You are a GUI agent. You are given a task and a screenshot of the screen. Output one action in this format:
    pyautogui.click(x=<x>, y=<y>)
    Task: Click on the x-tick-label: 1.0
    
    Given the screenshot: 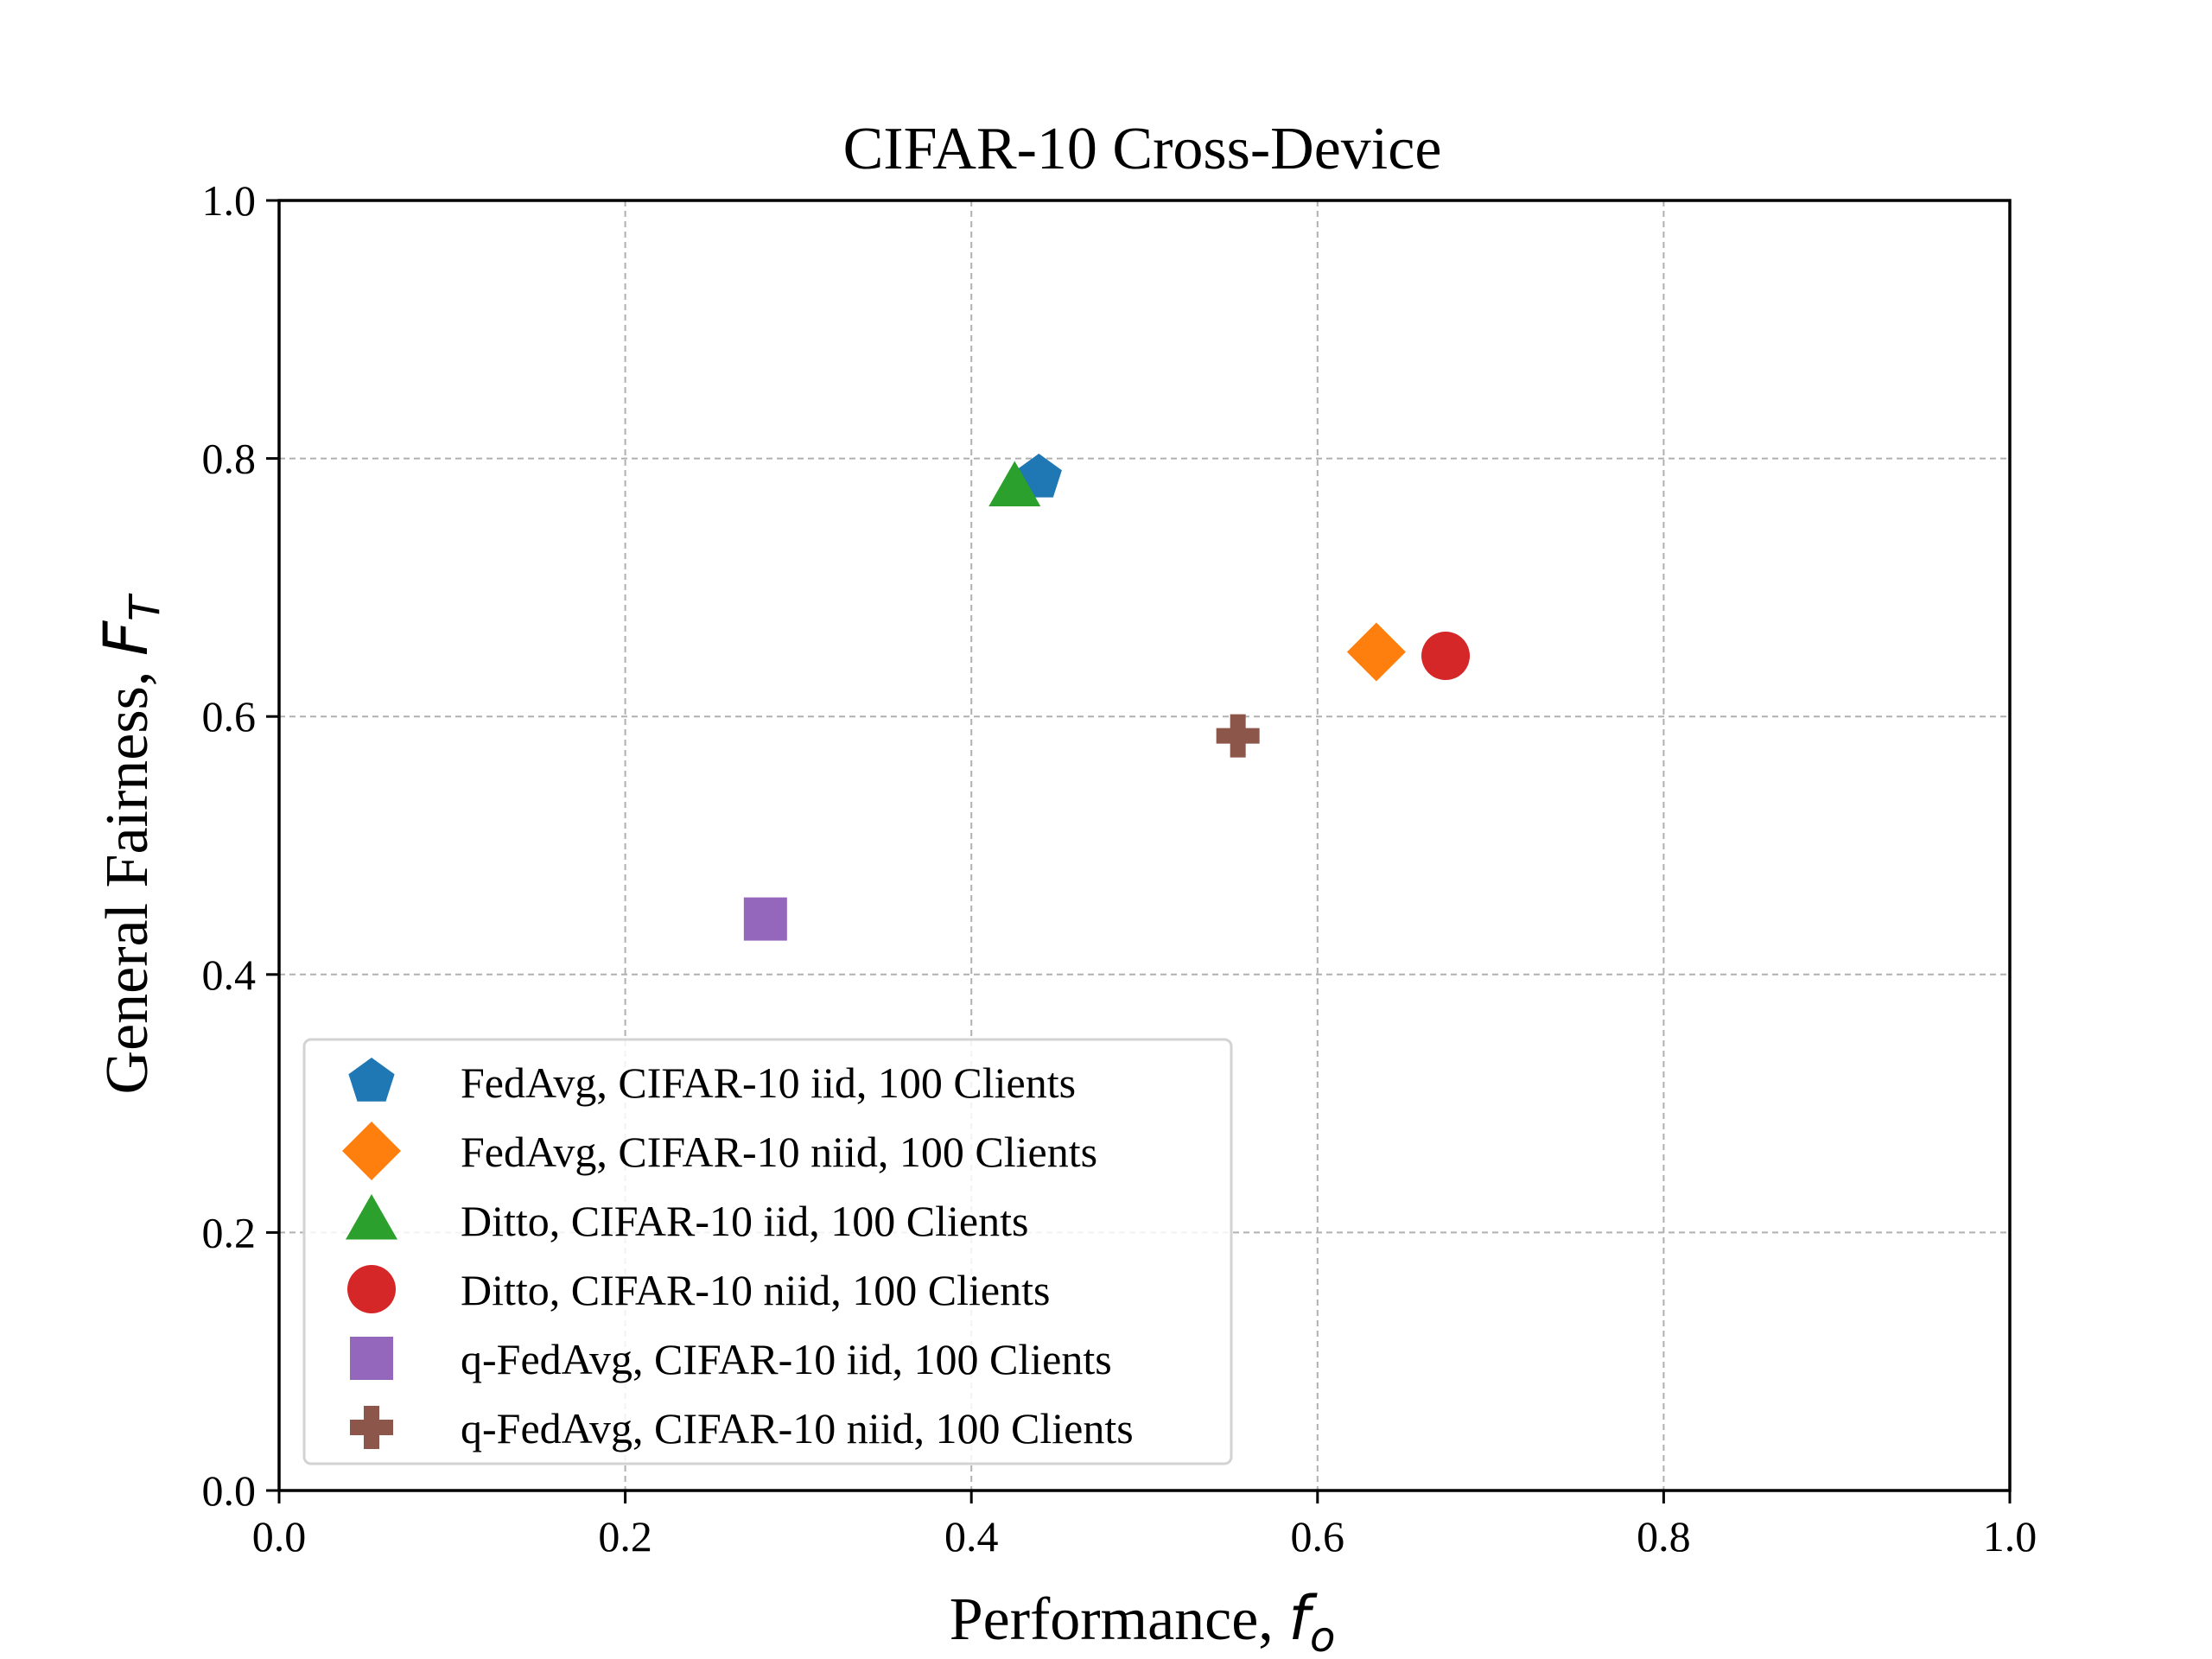 What is the action you would take?
    pyautogui.click(x=2010, y=1536)
    